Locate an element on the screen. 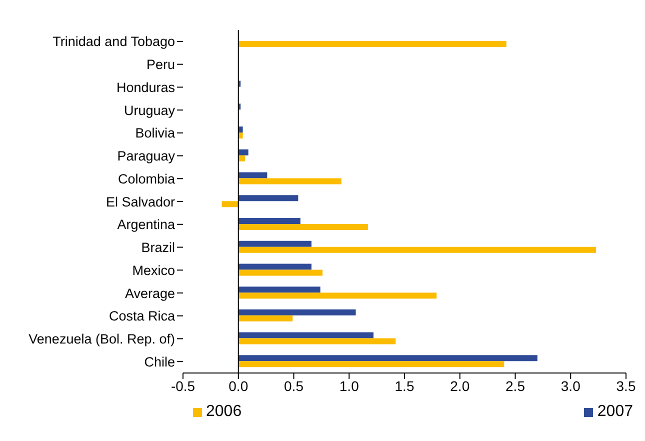 The image size is (645, 441). x-tick-label: -0.5 is located at coordinates (183, 386).